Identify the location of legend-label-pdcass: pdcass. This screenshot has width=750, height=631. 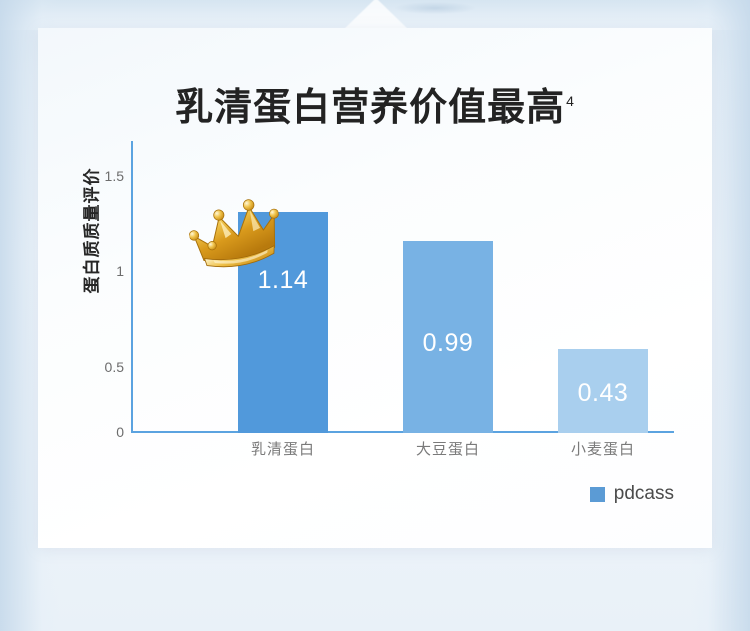
(643, 493).